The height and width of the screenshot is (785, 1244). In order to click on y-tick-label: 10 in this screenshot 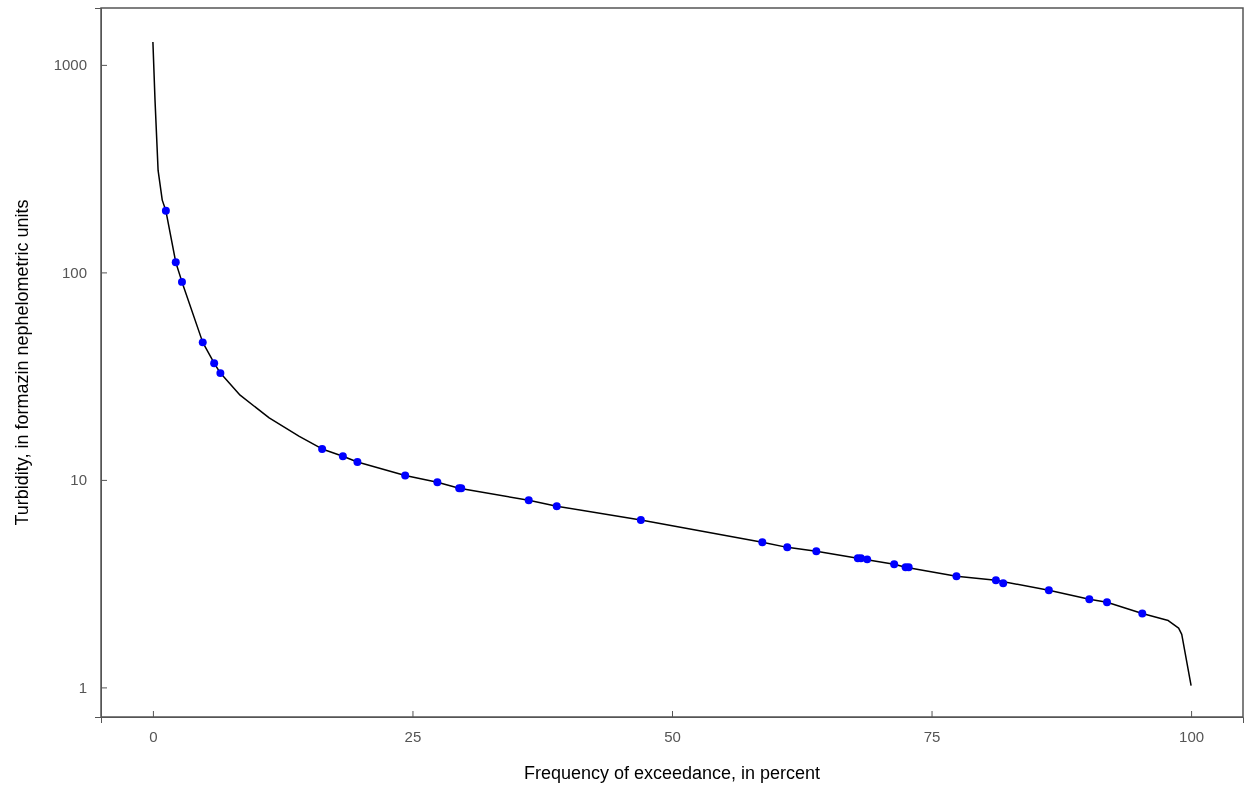, I will do `click(78, 480)`.